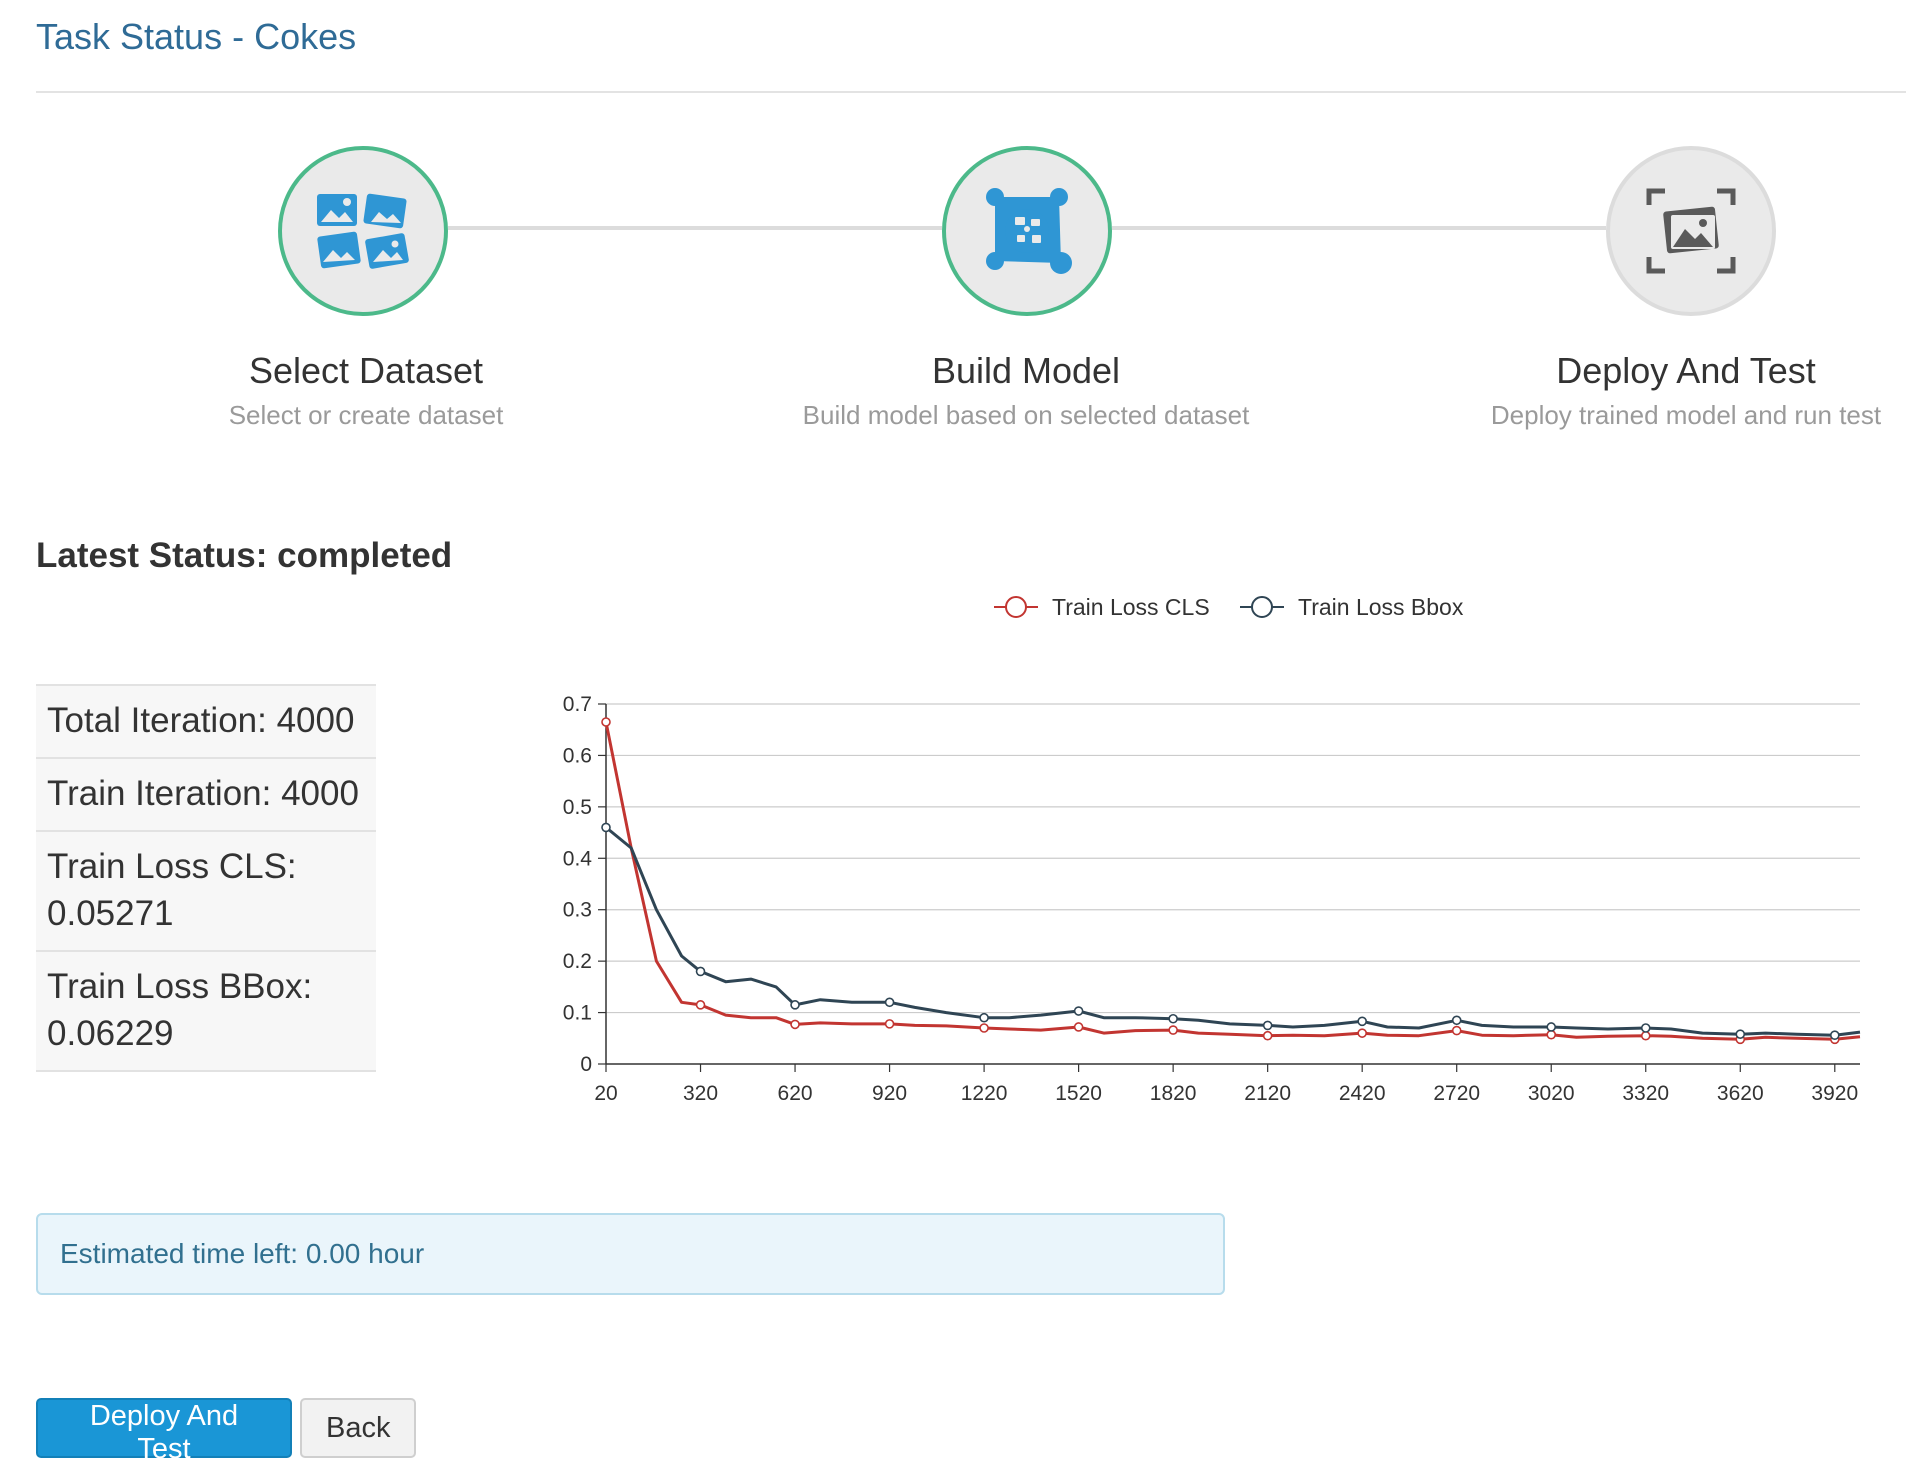 Image resolution: width=1906 pixels, height=1476 pixels. What do you see at coordinates (577, 961) in the screenshot?
I see `y-tick-label: 0.2` at bounding box center [577, 961].